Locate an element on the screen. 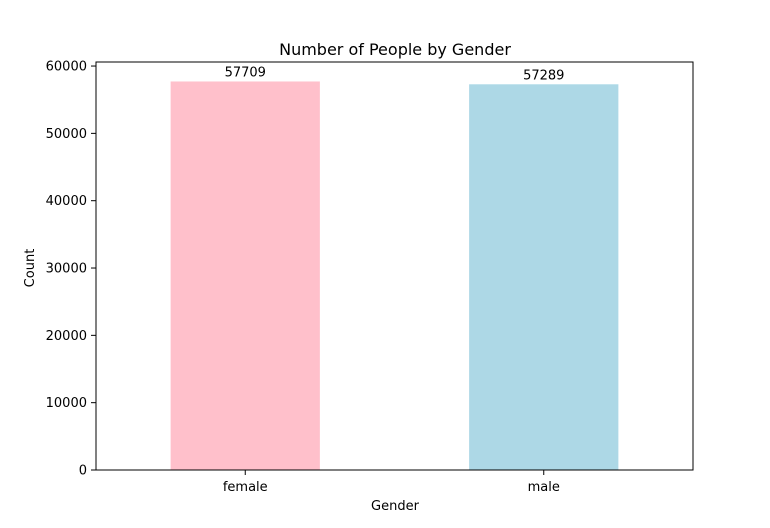  x-tick-label-male: male is located at coordinates (544, 487).